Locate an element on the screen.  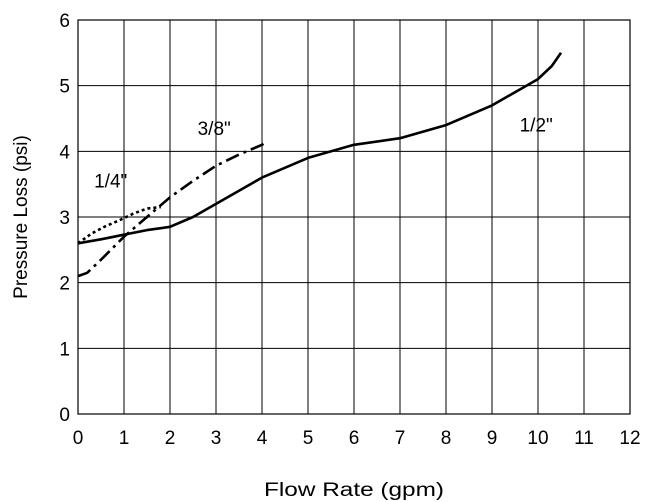
x-tick-label: 5 is located at coordinates (308, 438).